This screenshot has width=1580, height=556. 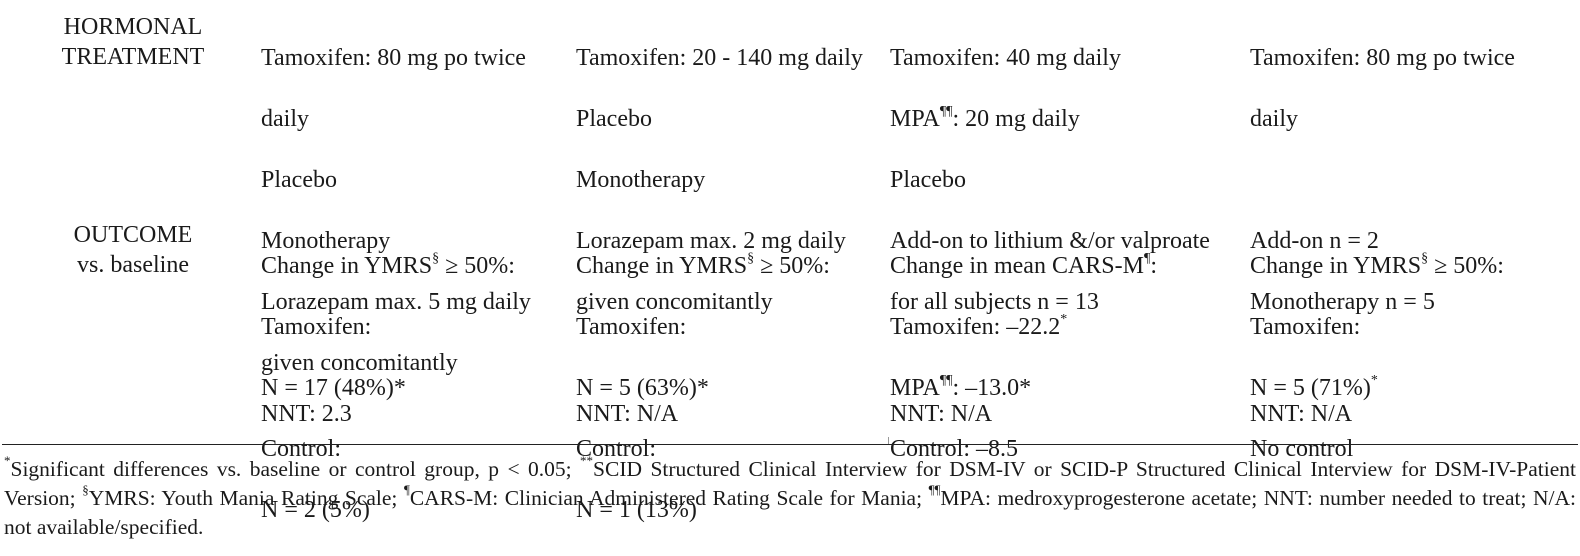 I want to click on cell-line: N = 5 (71%)*, so click(x=1377, y=388).